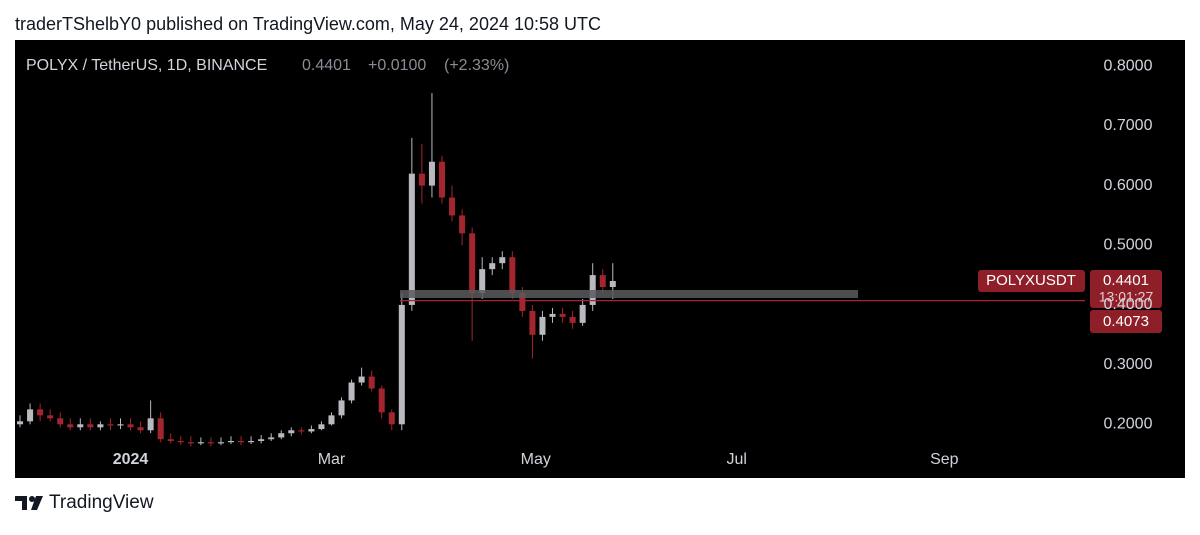  What do you see at coordinates (944, 459) in the screenshot?
I see `x-tick-label: Sep` at bounding box center [944, 459].